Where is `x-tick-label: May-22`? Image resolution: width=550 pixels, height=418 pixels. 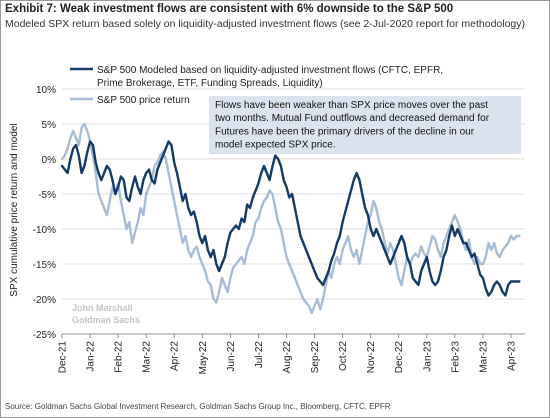
x-tick-label: May-22 is located at coordinates (203, 358).